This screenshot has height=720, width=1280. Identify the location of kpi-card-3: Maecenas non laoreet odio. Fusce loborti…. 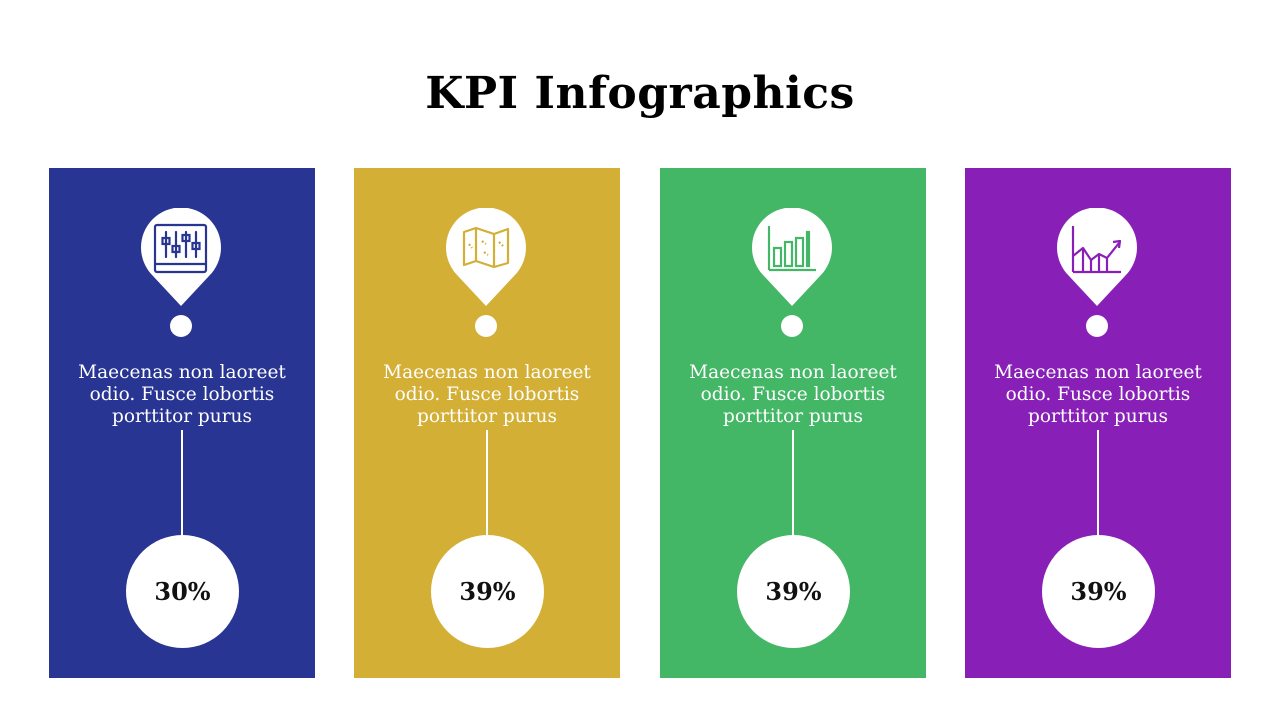
(793, 423).